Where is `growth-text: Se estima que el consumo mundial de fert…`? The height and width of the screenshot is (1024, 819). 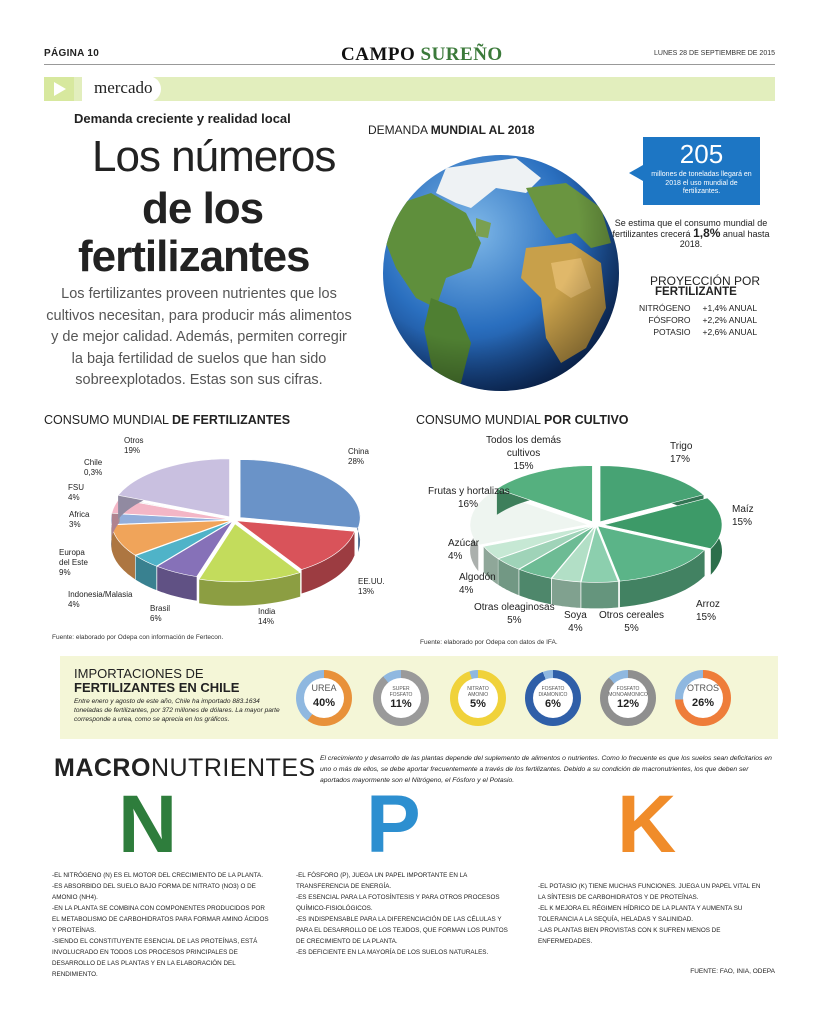
growth-text: Se estima que el consumo mundial de fert… is located at coordinates (690, 228).